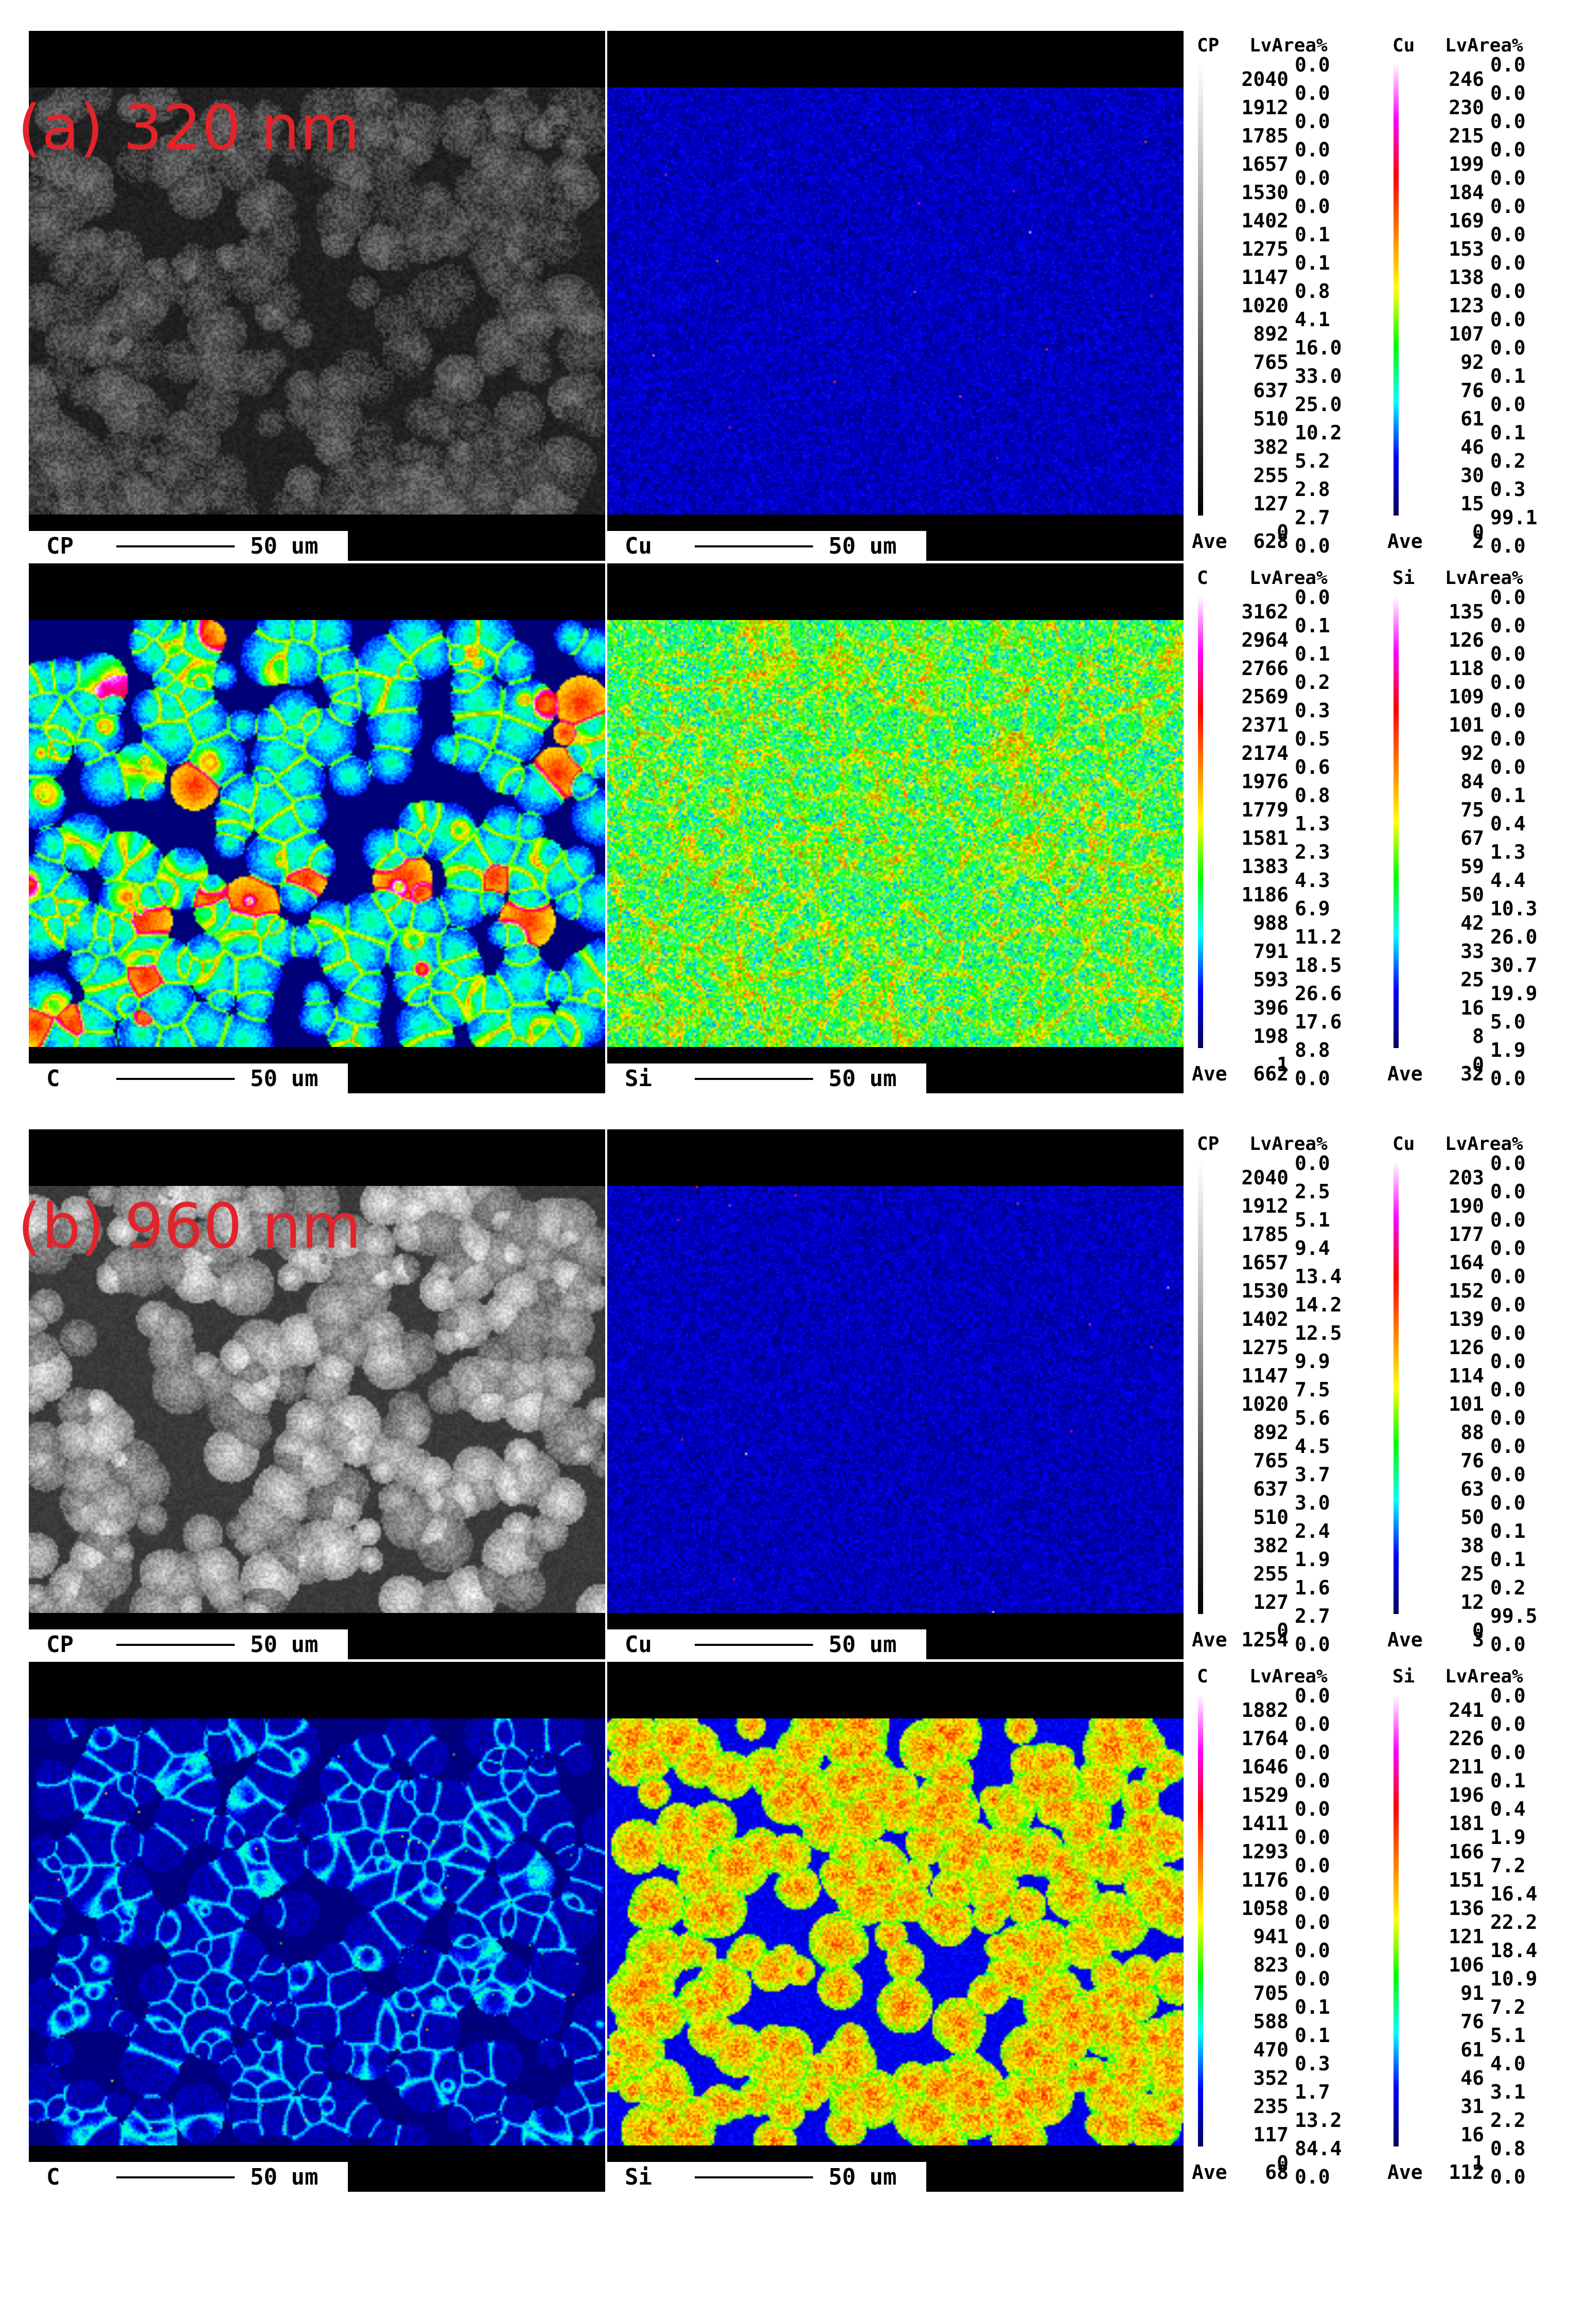 This screenshot has height=2324, width=1587. What do you see at coordinates (1318, 965) in the screenshot?
I see `area-percent: 18.5` at bounding box center [1318, 965].